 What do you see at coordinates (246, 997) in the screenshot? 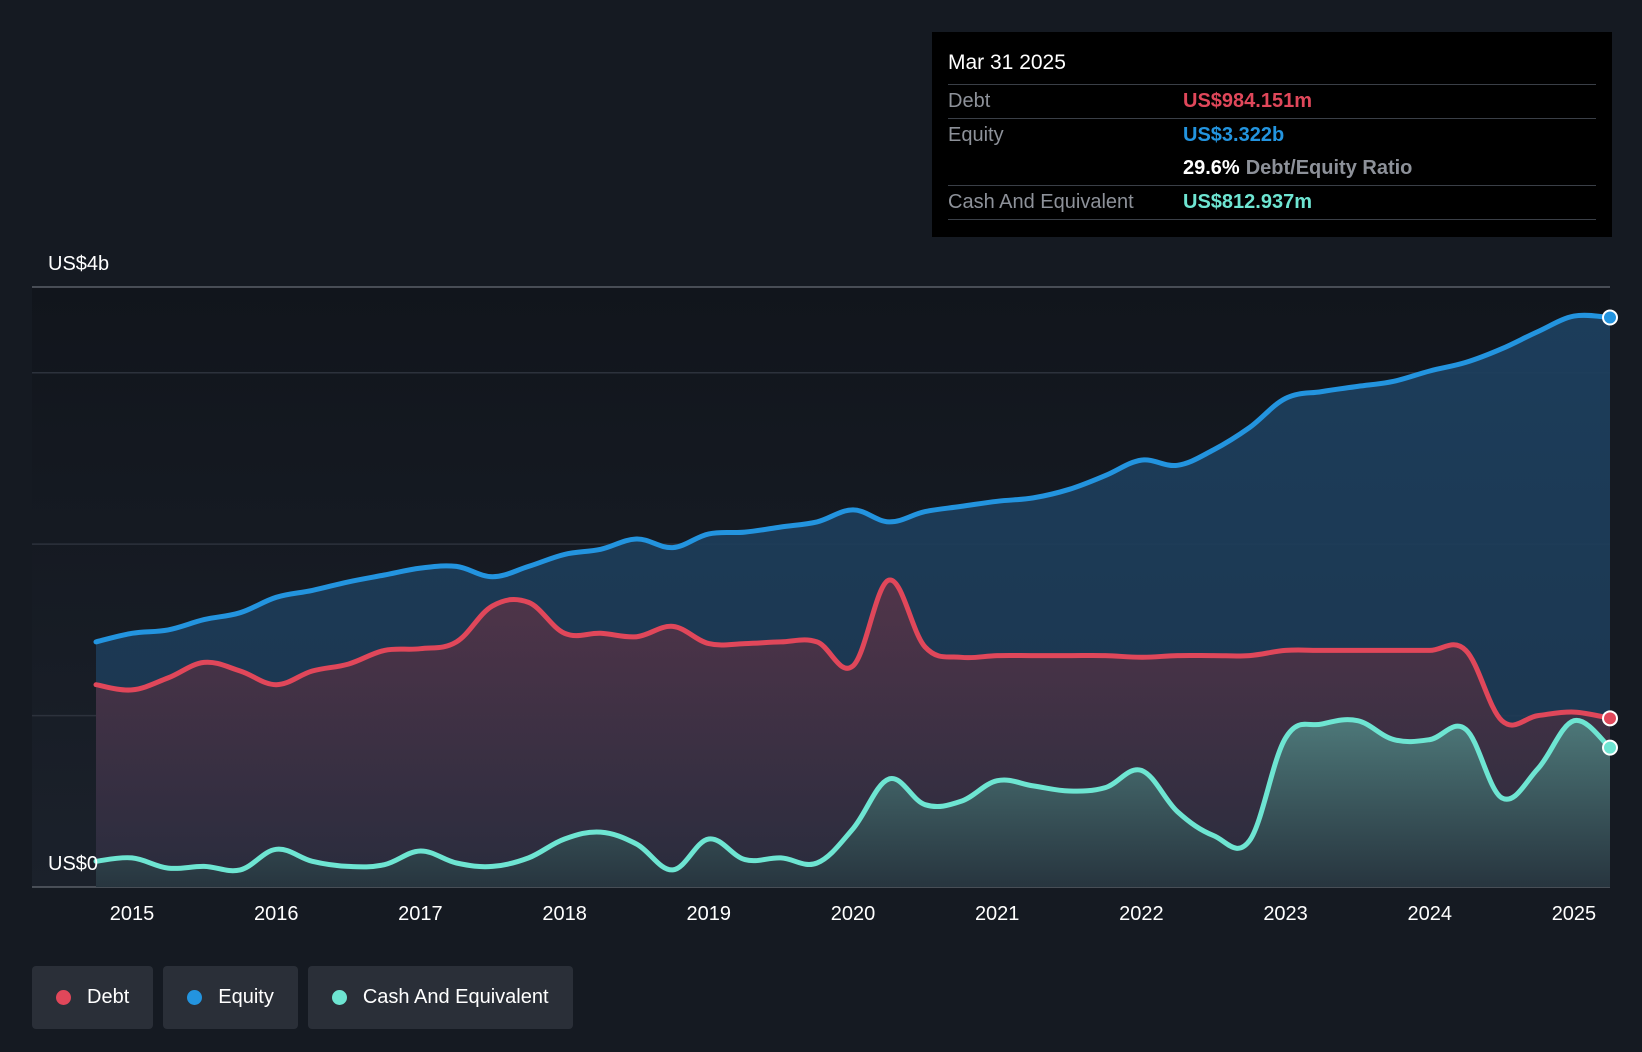
I see `legend-equity-label: Equity` at bounding box center [246, 997].